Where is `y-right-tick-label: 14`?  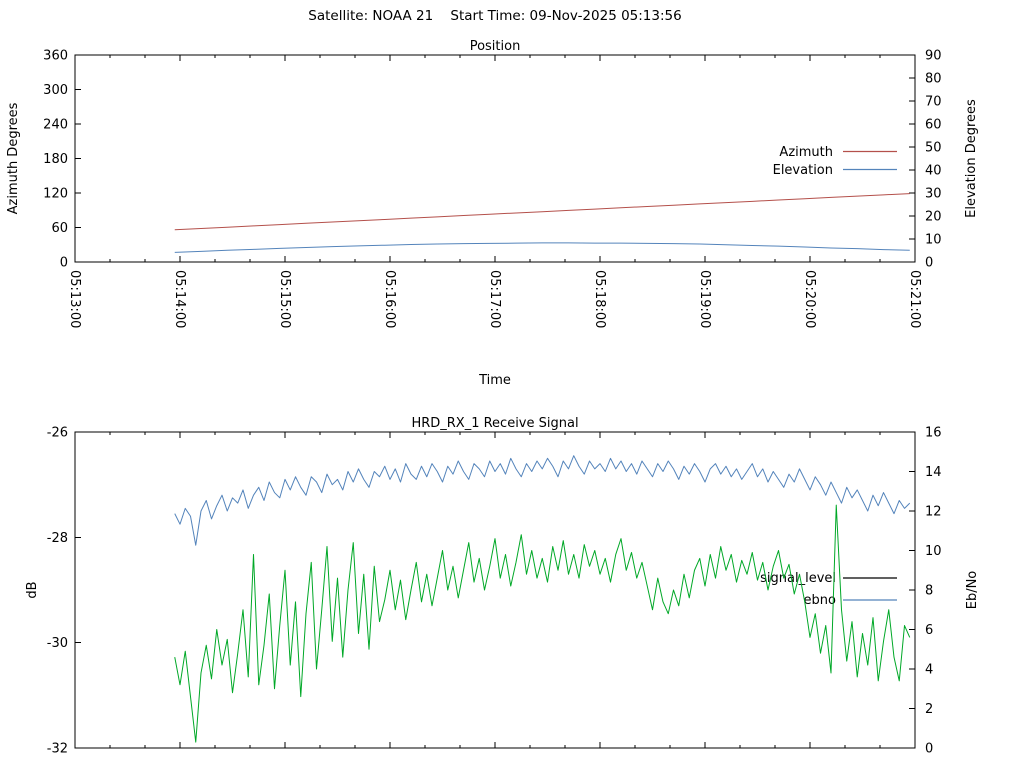 y-right-tick-label: 14 is located at coordinates (933, 472).